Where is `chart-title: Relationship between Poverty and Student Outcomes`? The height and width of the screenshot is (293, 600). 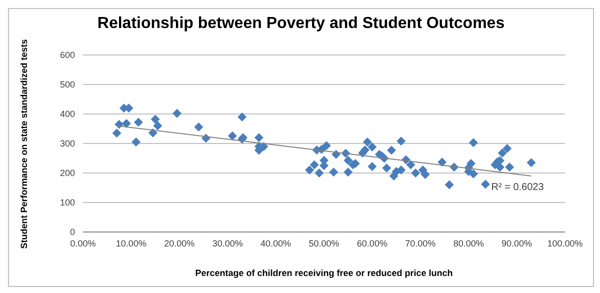 chart-title: Relationship between Poverty and Student Outcomes is located at coordinates (301, 24).